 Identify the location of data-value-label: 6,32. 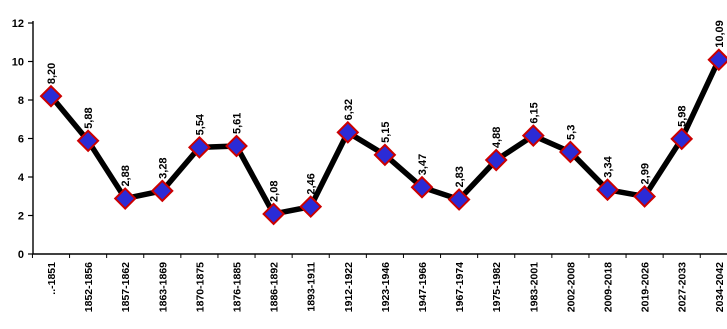
(349, 109).